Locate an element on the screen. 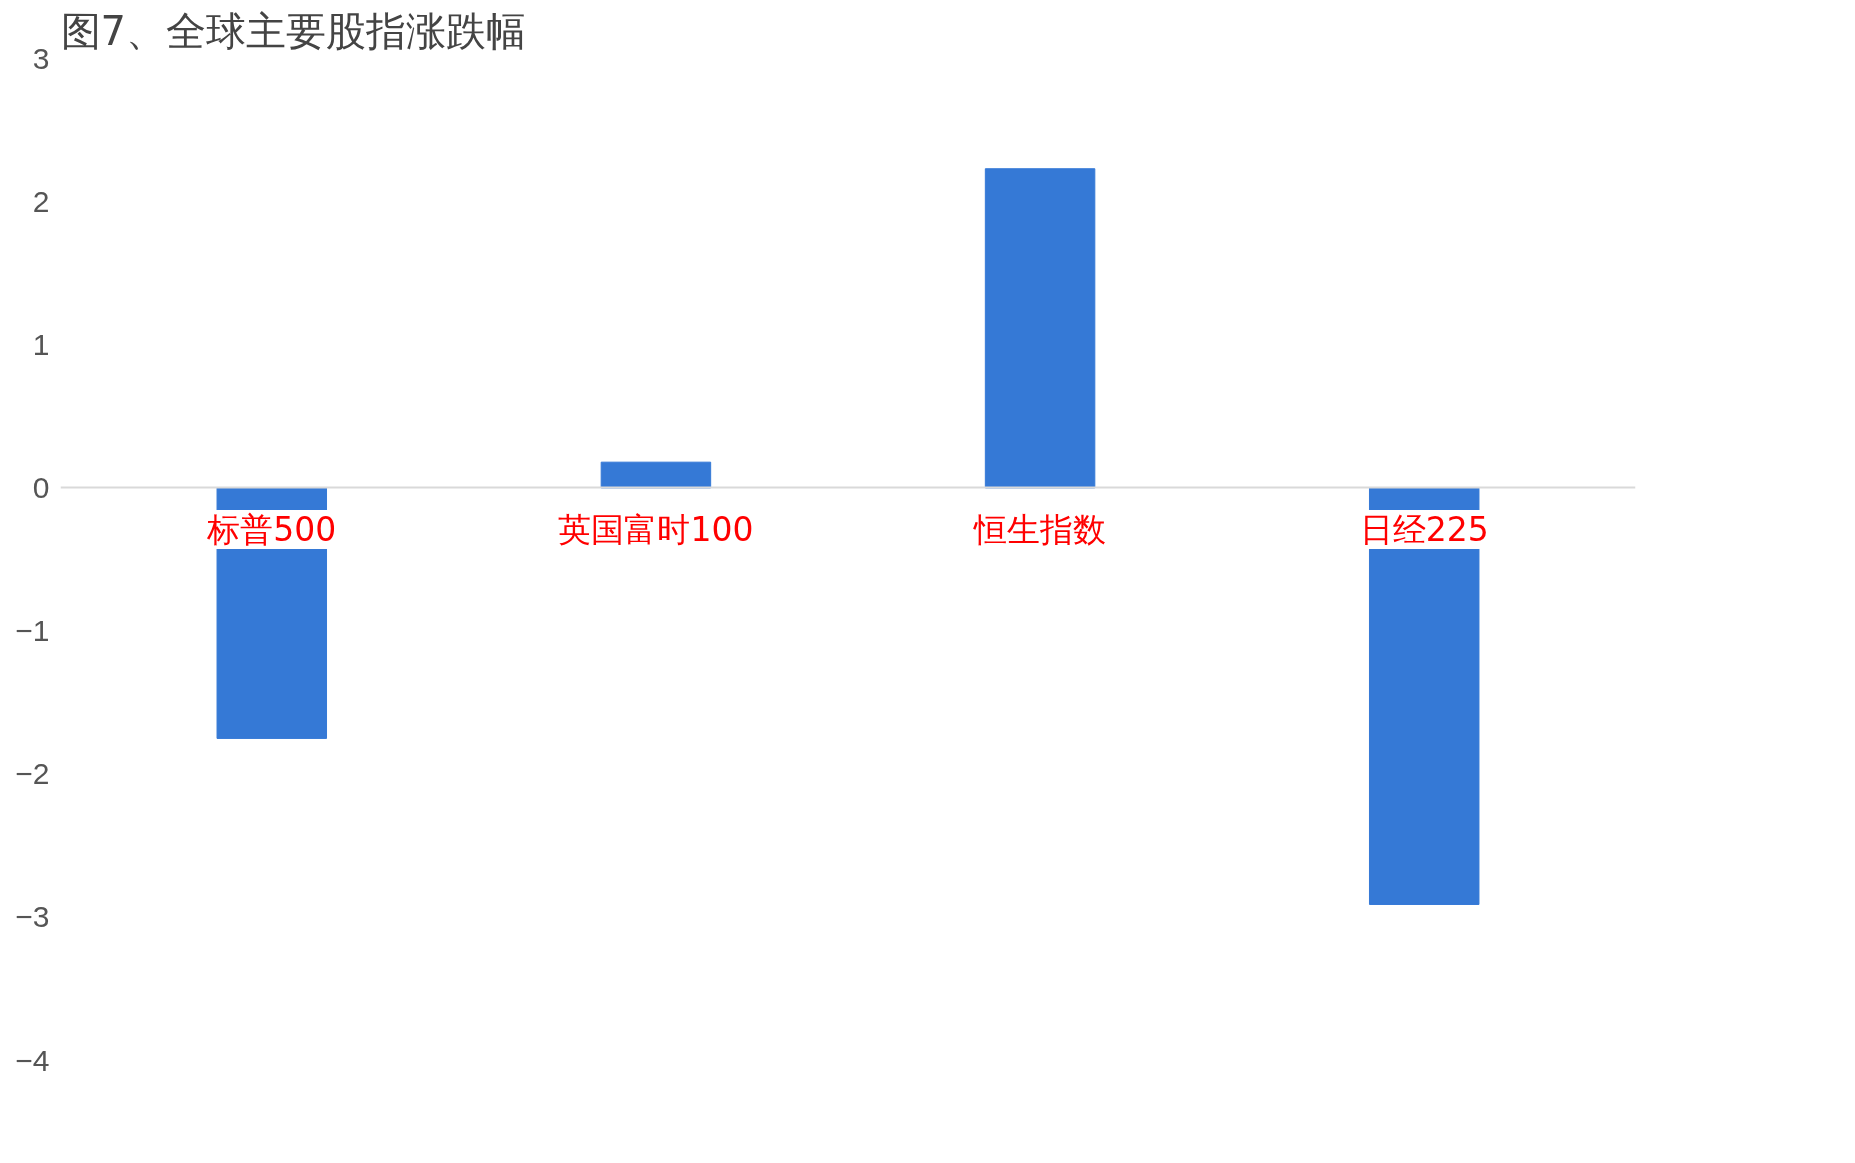  y-tick-label: 1 is located at coordinates (41, 344).